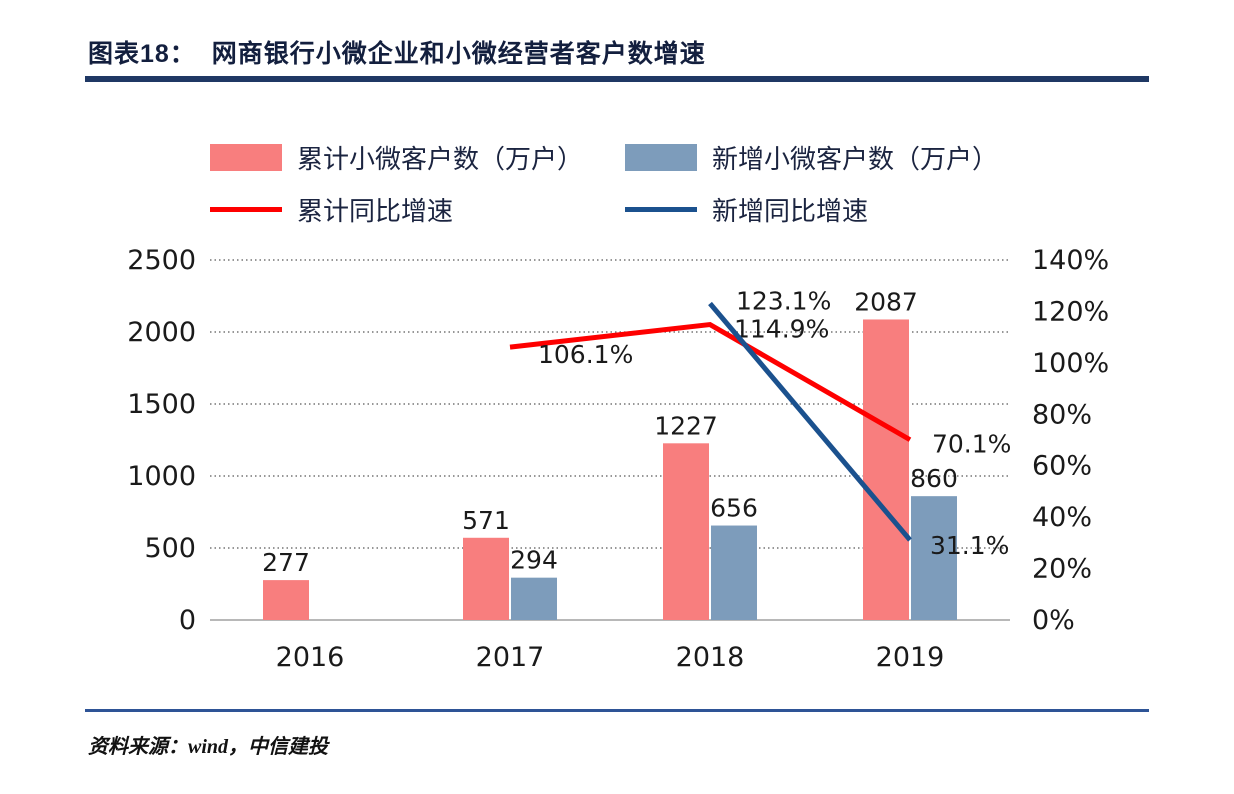 The height and width of the screenshot is (794, 1234). What do you see at coordinates (686, 425) in the screenshot?
I see `bar-value-label: 1227` at bounding box center [686, 425].